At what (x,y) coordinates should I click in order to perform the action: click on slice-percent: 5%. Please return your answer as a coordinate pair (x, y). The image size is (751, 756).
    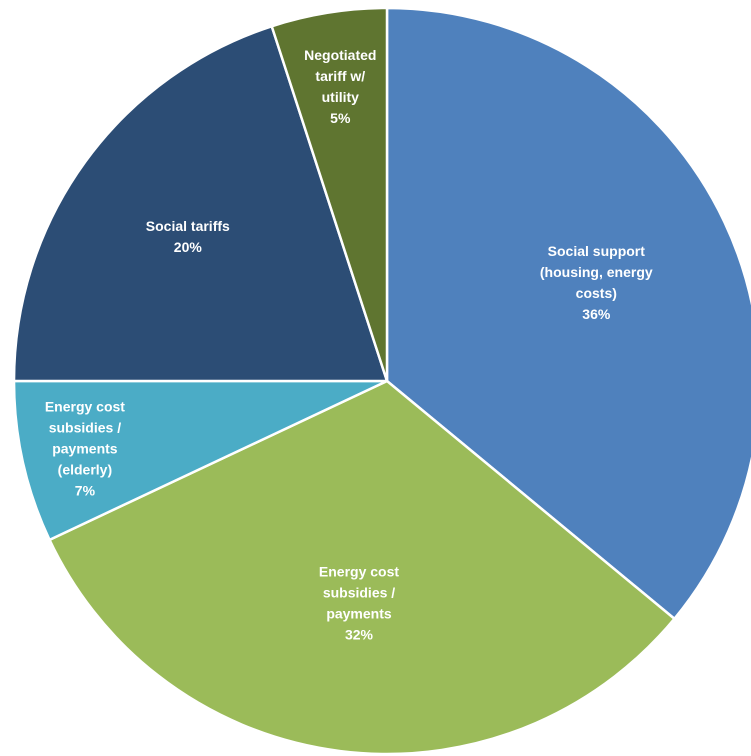
    Looking at the image, I should click on (340, 118).